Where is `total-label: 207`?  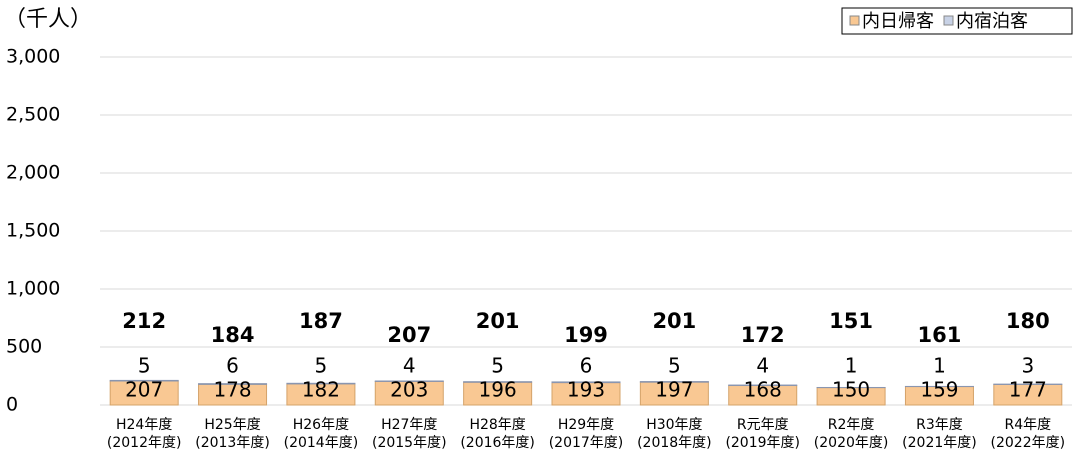
total-label: 207 is located at coordinates (409, 335).